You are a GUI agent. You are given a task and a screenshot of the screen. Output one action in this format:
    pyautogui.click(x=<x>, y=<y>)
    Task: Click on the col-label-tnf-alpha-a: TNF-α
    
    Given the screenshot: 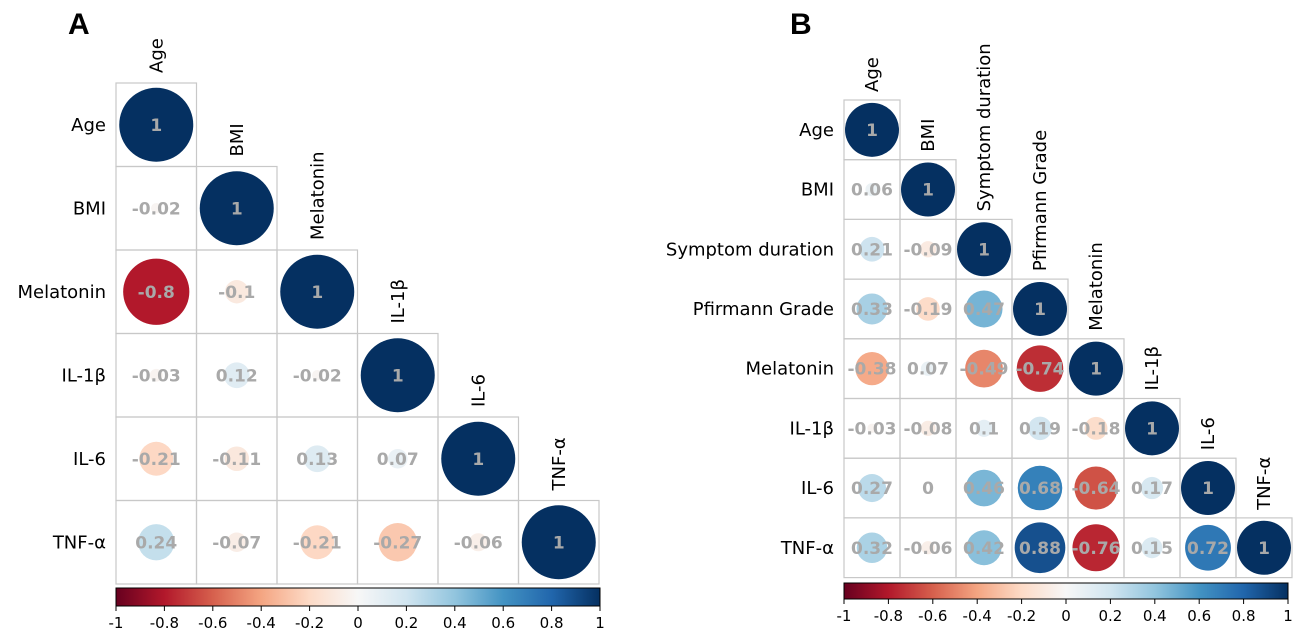 What is the action you would take?
    pyautogui.click(x=559, y=464)
    